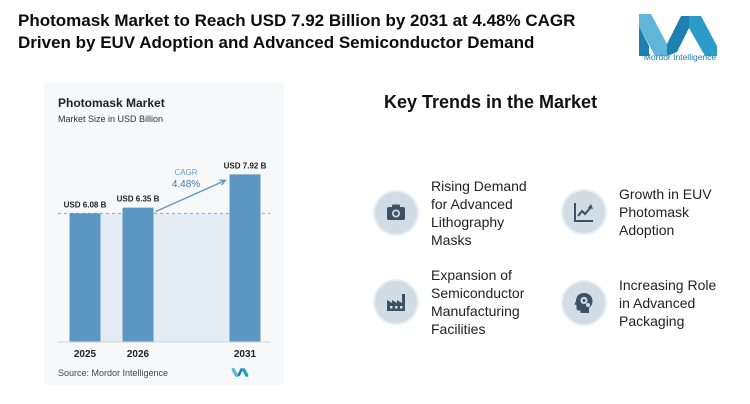 The image size is (750, 404). I want to click on cagr-value: 4.48%, so click(186, 184).